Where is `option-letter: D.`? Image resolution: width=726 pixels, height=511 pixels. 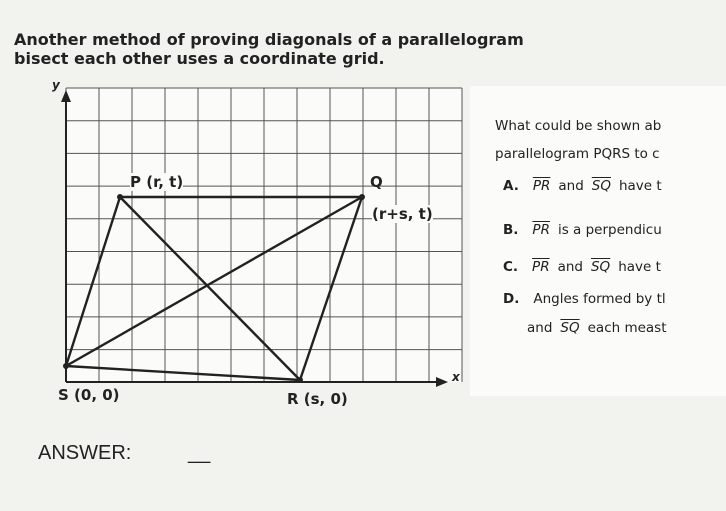 option-letter: D. is located at coordinates (511, 299).